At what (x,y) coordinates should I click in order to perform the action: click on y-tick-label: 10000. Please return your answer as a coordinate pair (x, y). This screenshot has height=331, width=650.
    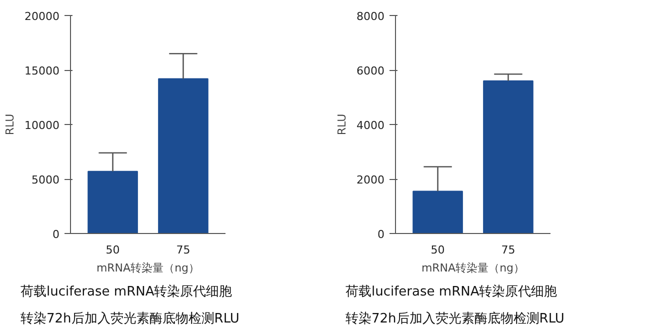
    Looking at the image, I should click on (42, 125).